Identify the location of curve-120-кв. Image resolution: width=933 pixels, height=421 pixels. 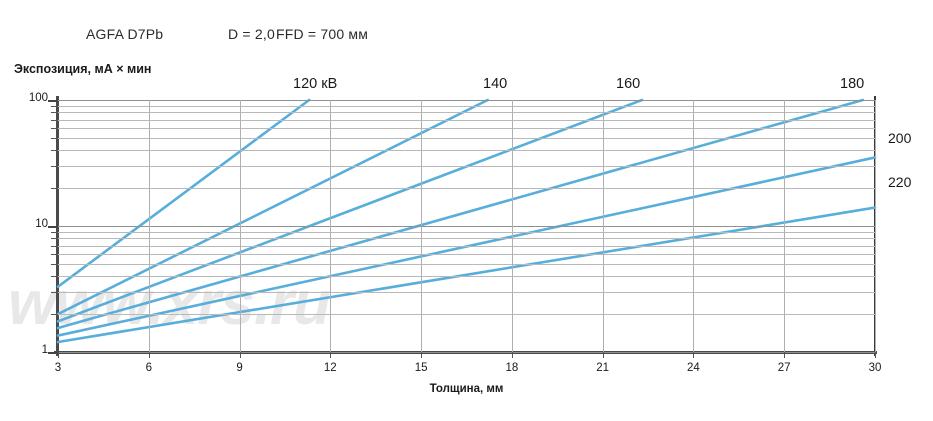
(183, 193).